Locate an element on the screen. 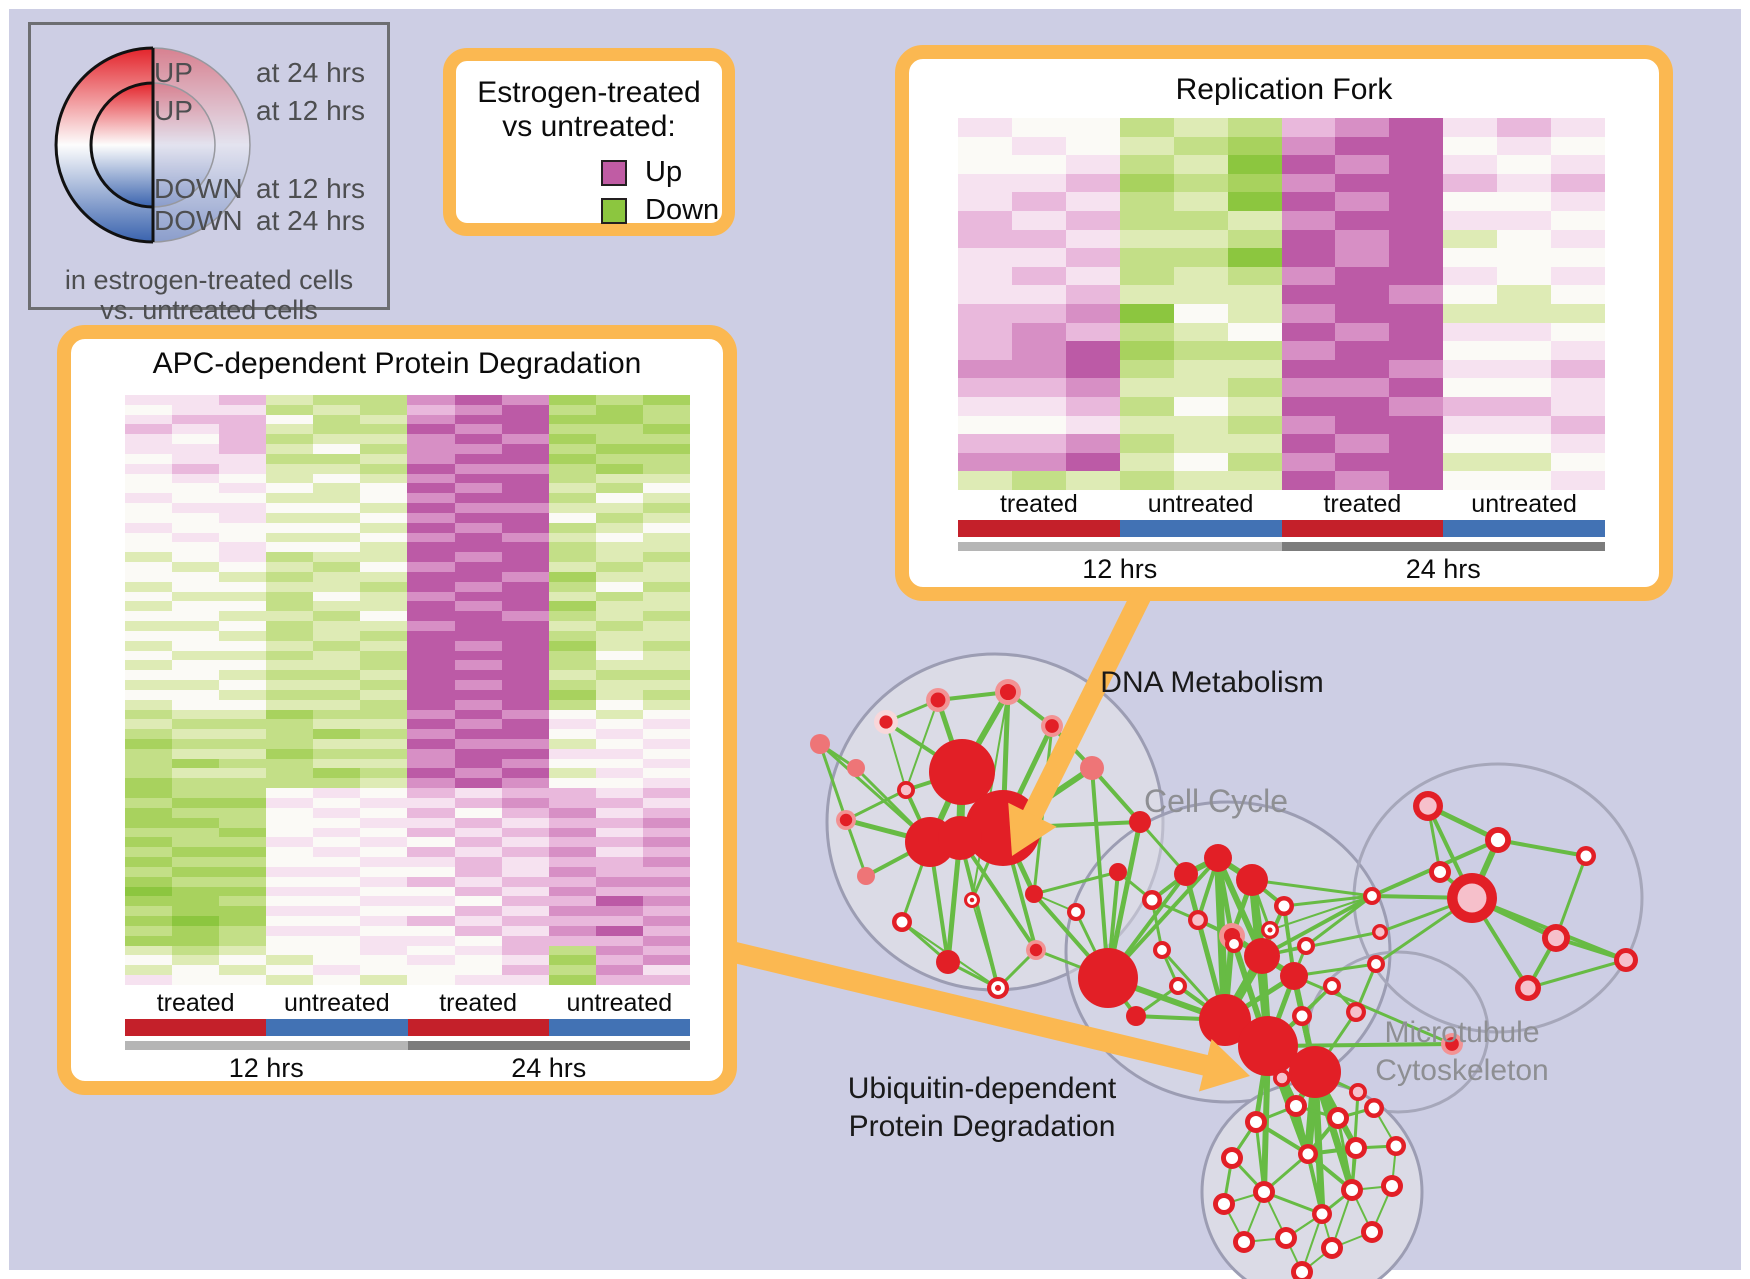  condition-labels: treated untreated treated untreated is located at coordinates (407, 1003).